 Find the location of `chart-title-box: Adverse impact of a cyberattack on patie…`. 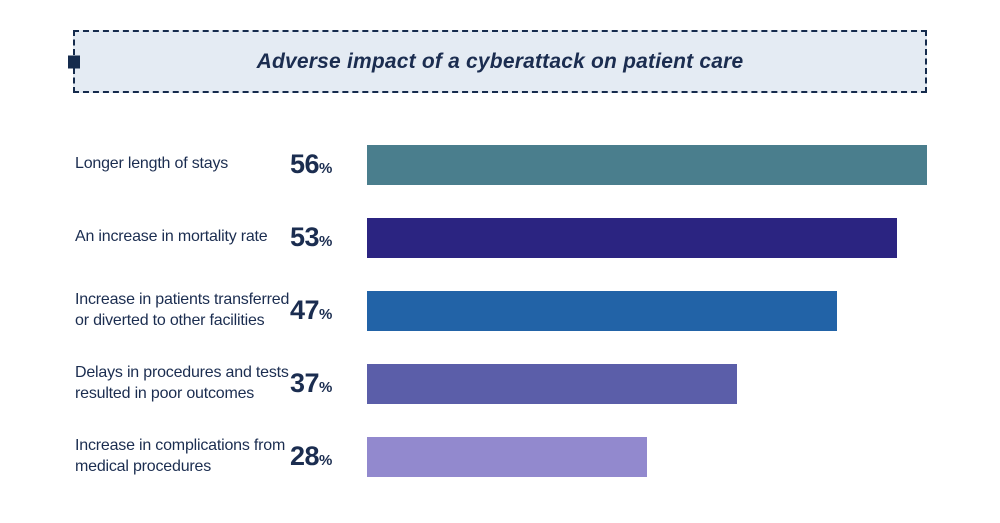

chart-title-box: Adverse impact of a cyberattack on patie… is located at coordinates (497, 61).